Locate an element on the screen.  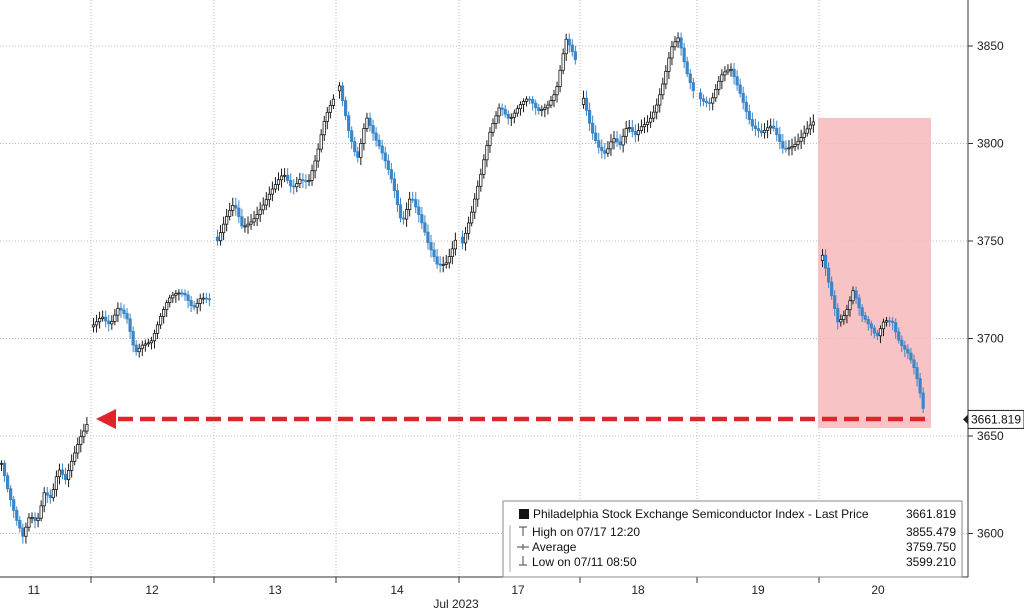
y-tick-label: 3750 is located at coordinates (990, 241).